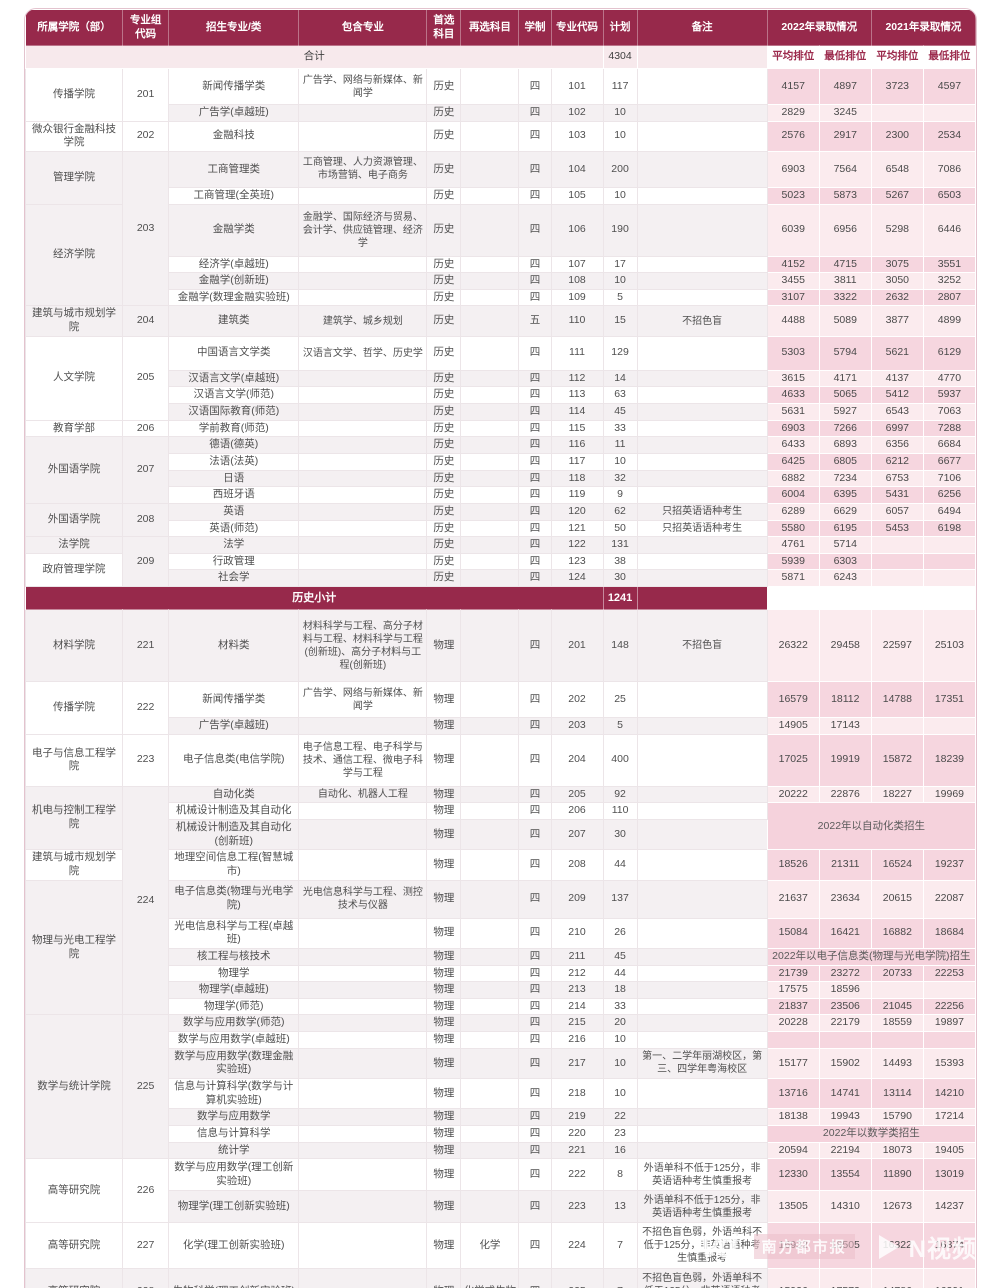 The image size is (999, 1288). Describe the element at coordinates (793, 528) in the screenshot. I see `cell-rank-value: 5580` at that location.